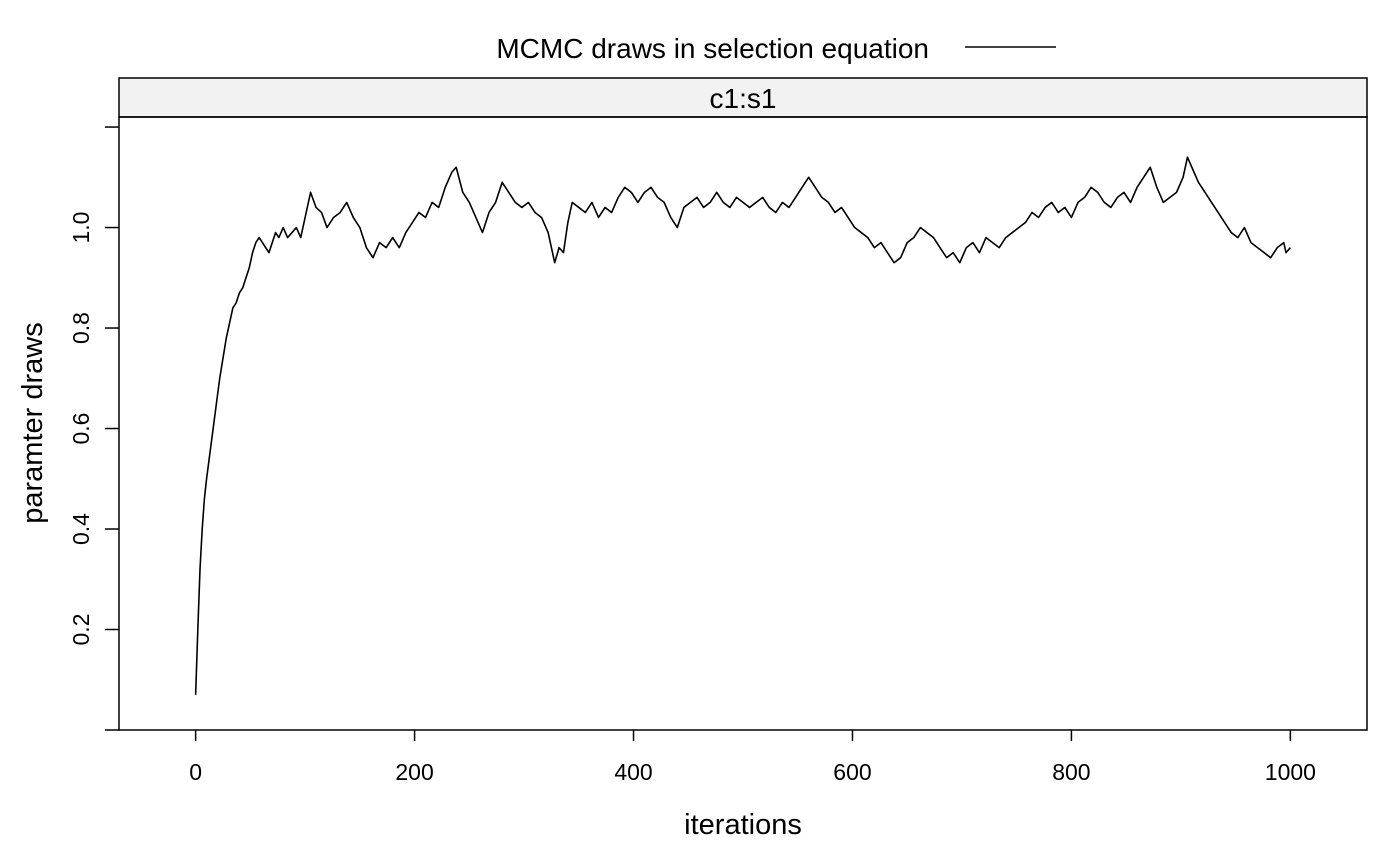 Image resolution: width=1400 pixels, height=866 pixels. What do you see at coordinates (195, 772) in the screenshot?
I see `x-tick-label: 0` at bounding box center [195, 772].